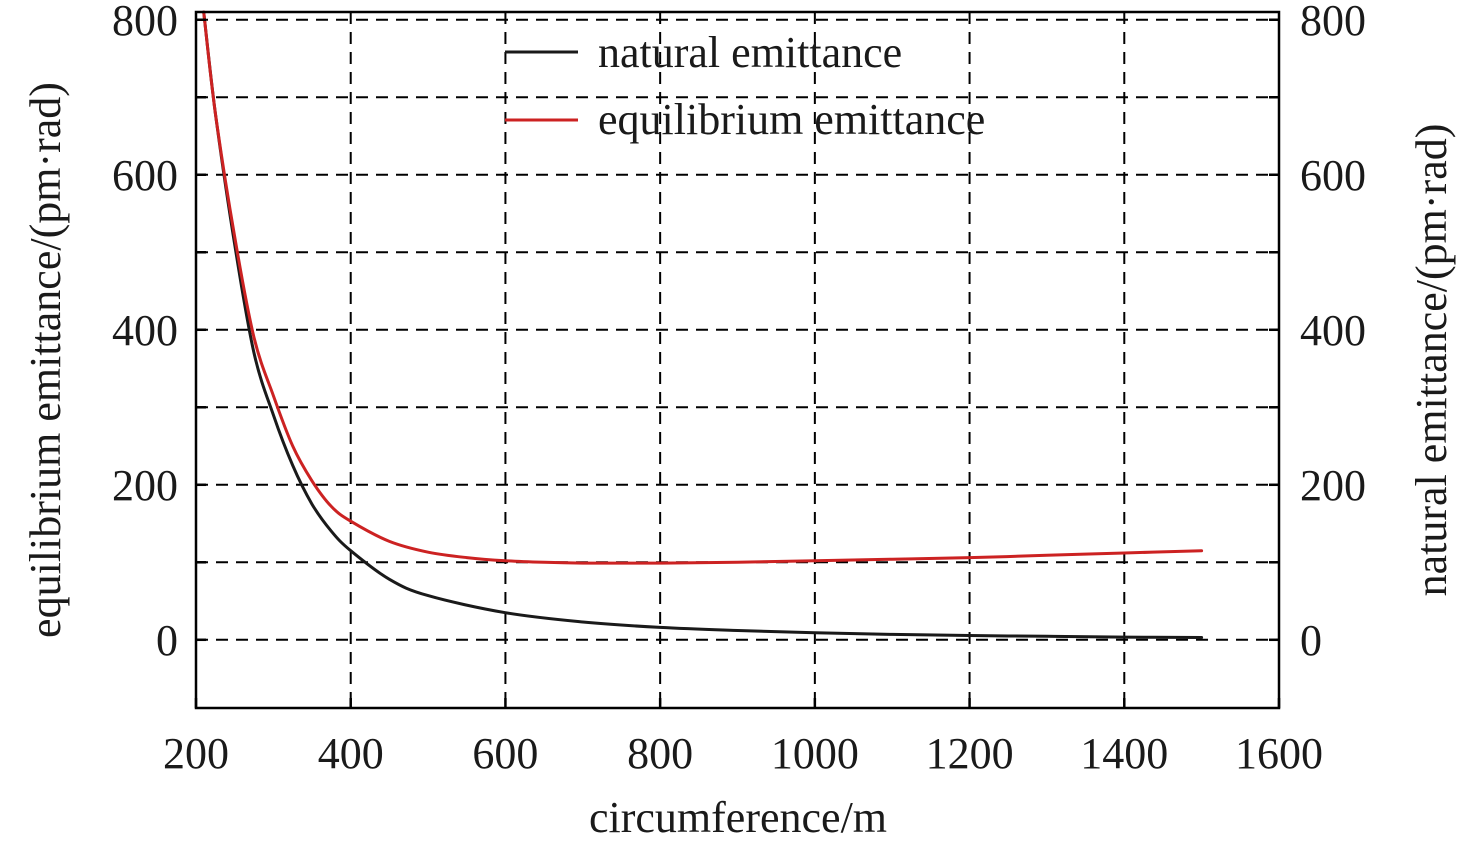 This screenshot has height=848, width=1476. Describe the element at coordinates (505, 753) in the screenshot. I see `x-tick-label: 600` at that location.